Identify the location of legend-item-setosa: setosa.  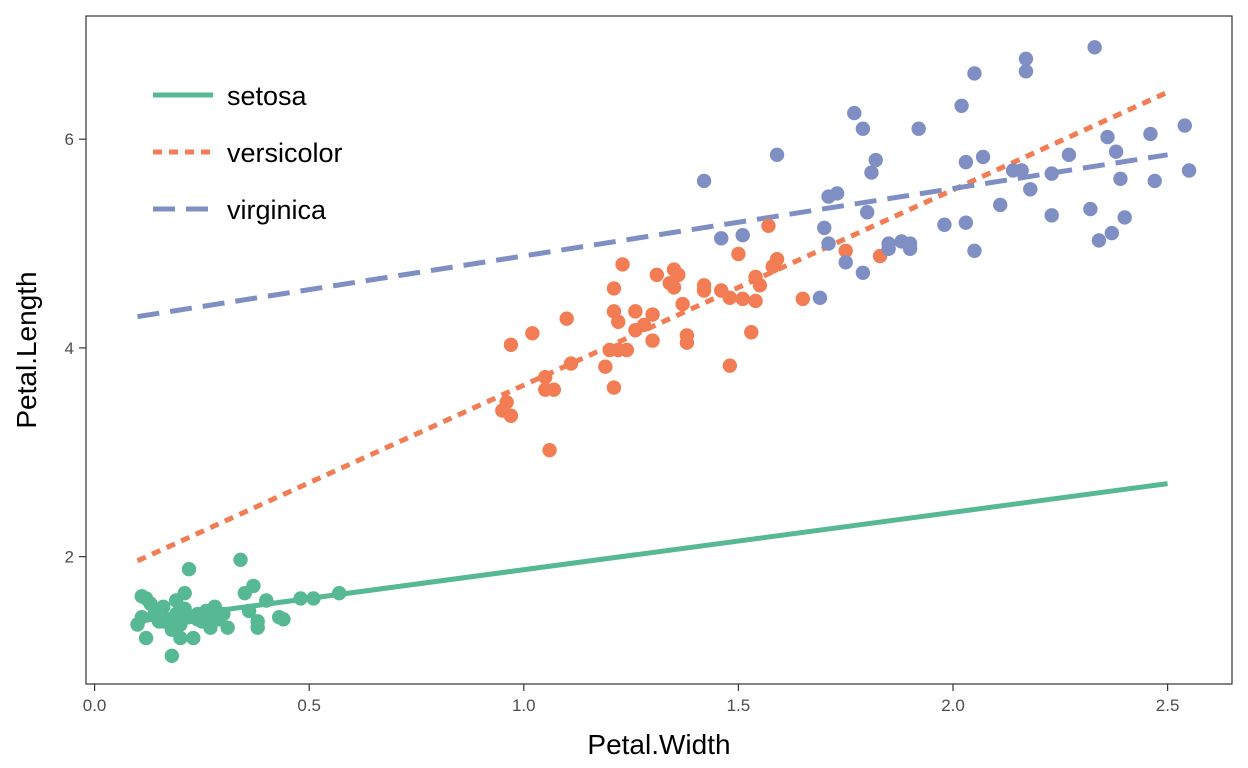
(230, 96).